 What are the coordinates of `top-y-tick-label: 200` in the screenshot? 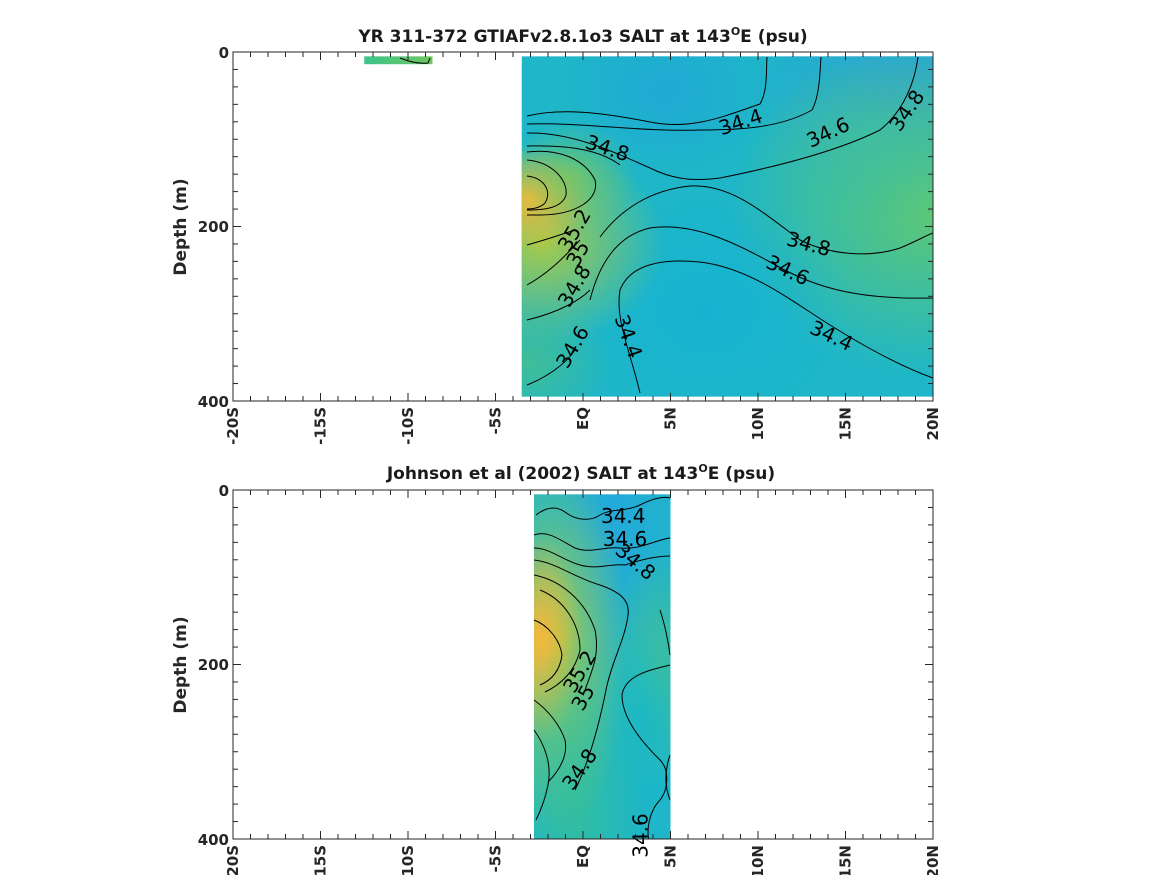 It's located at (213, 227).